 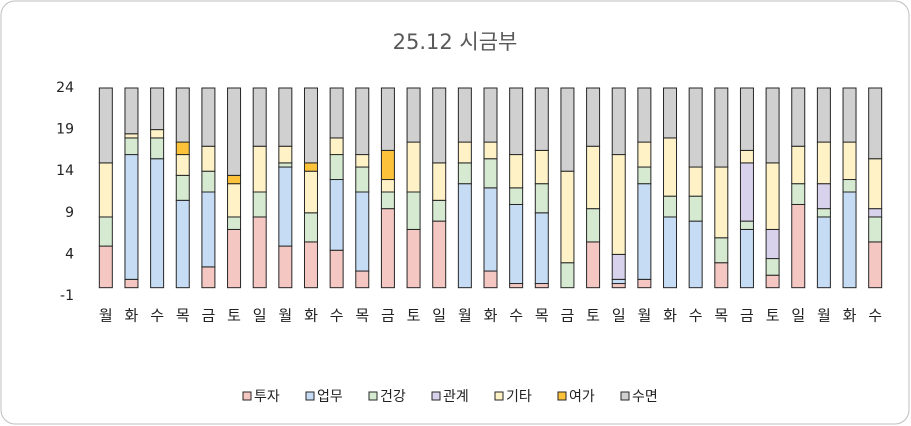 What do you see at coordinates (330, 397) in the screenshot?
I see `legend-label: 업무` at bounding box center [330, 397].